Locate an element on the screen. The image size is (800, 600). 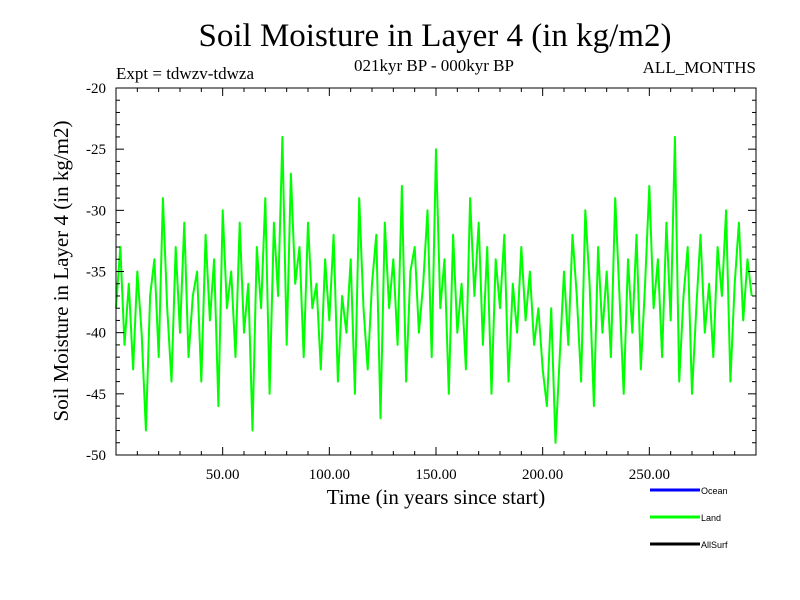
legend-label-land: Land is located at coordinates (711, 518).